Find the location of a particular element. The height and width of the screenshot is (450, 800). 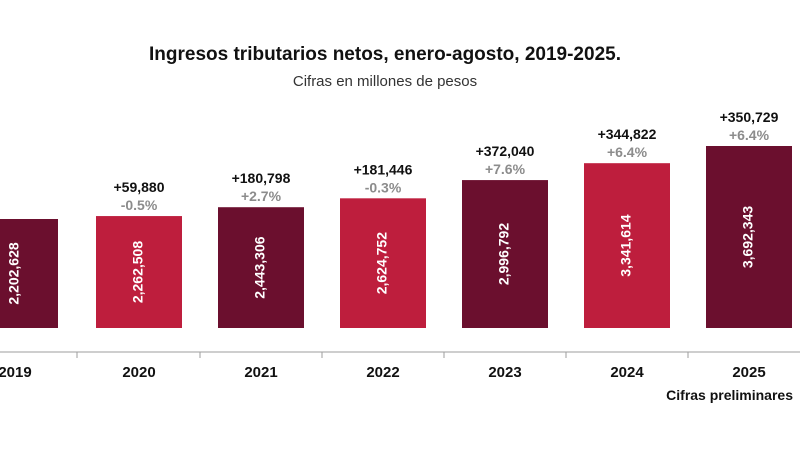

bar-value-label-2025: 3,692,343 is located at coordinates (748, 237).